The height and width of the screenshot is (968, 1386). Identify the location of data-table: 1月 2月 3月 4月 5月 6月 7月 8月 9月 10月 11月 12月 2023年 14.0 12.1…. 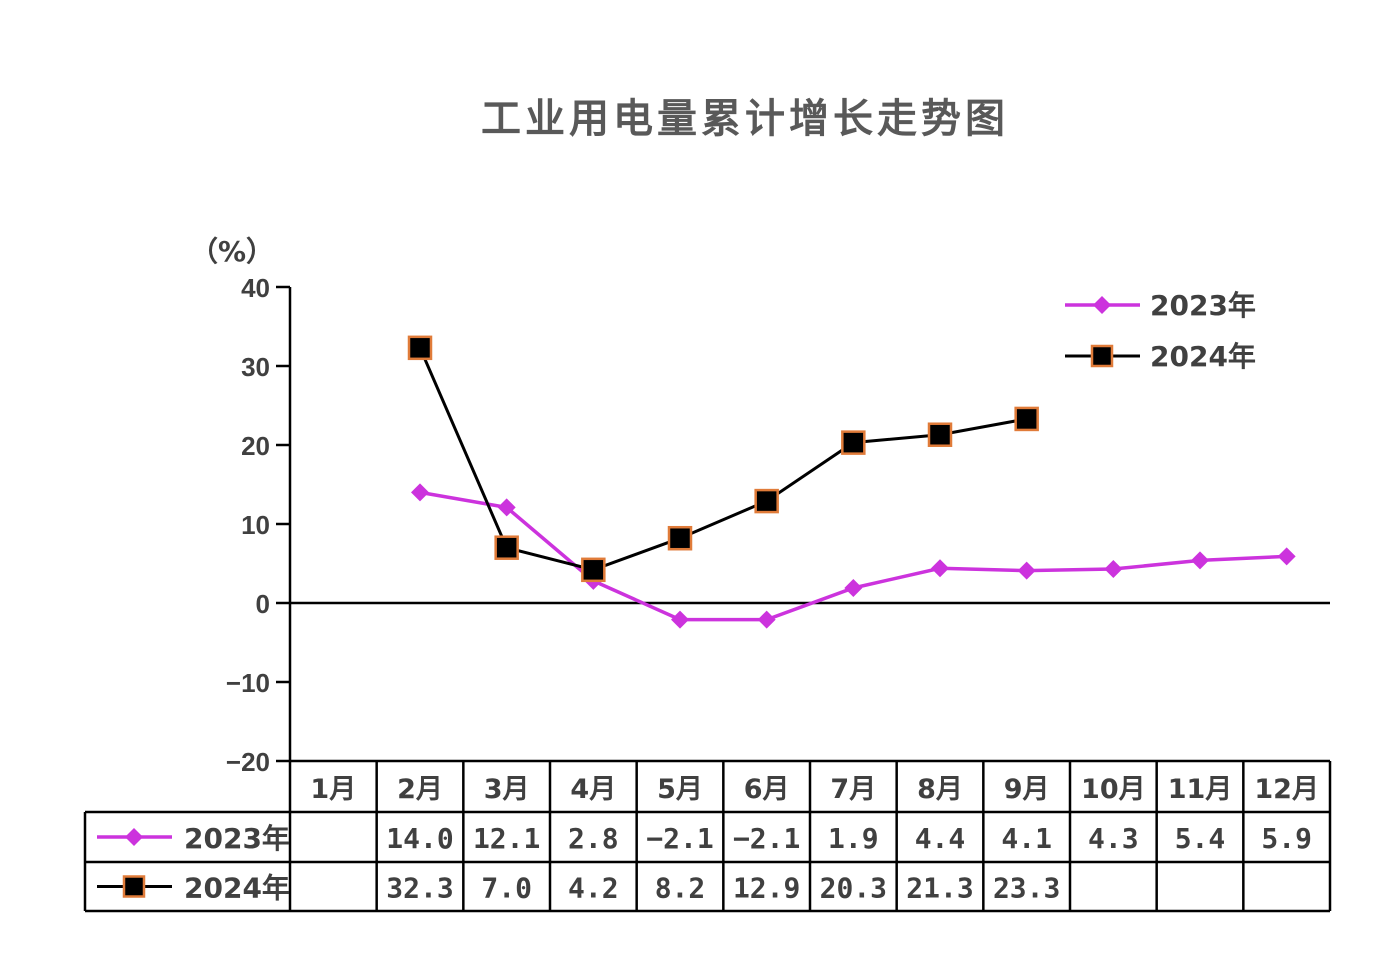
(707, 836).